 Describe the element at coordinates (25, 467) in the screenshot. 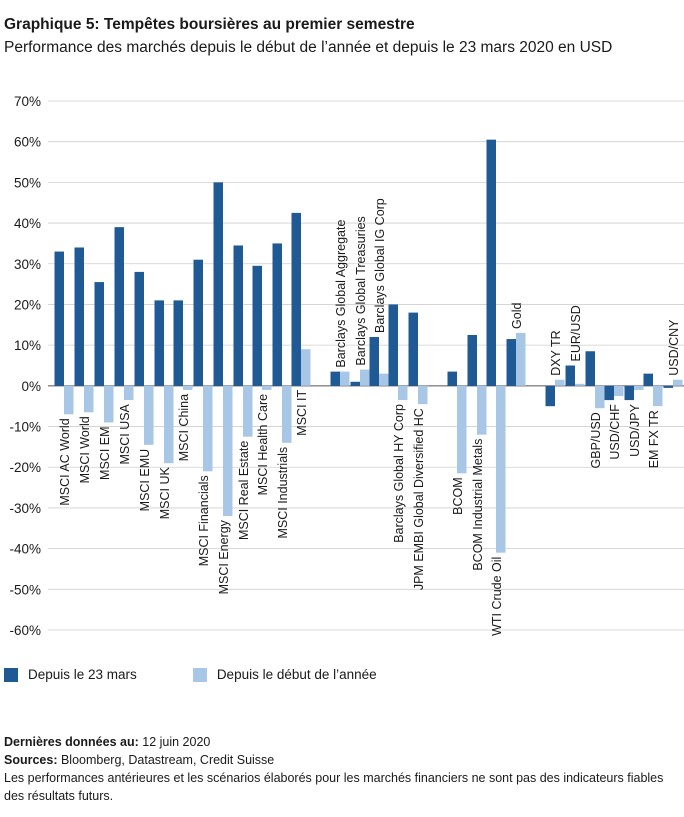

I see `y-tick-label: -20%` at that location.